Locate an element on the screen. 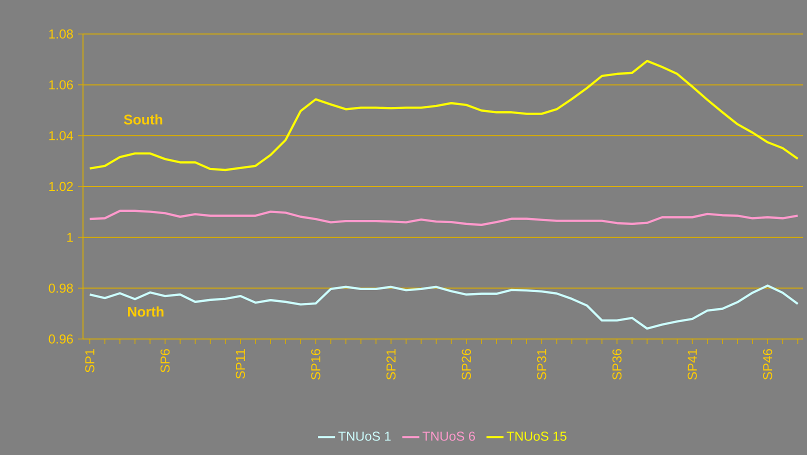 Image resolution: width=807 pixels, height=455 pixels. y-tick-label: 0.98 is located at coordinates (60, 288).